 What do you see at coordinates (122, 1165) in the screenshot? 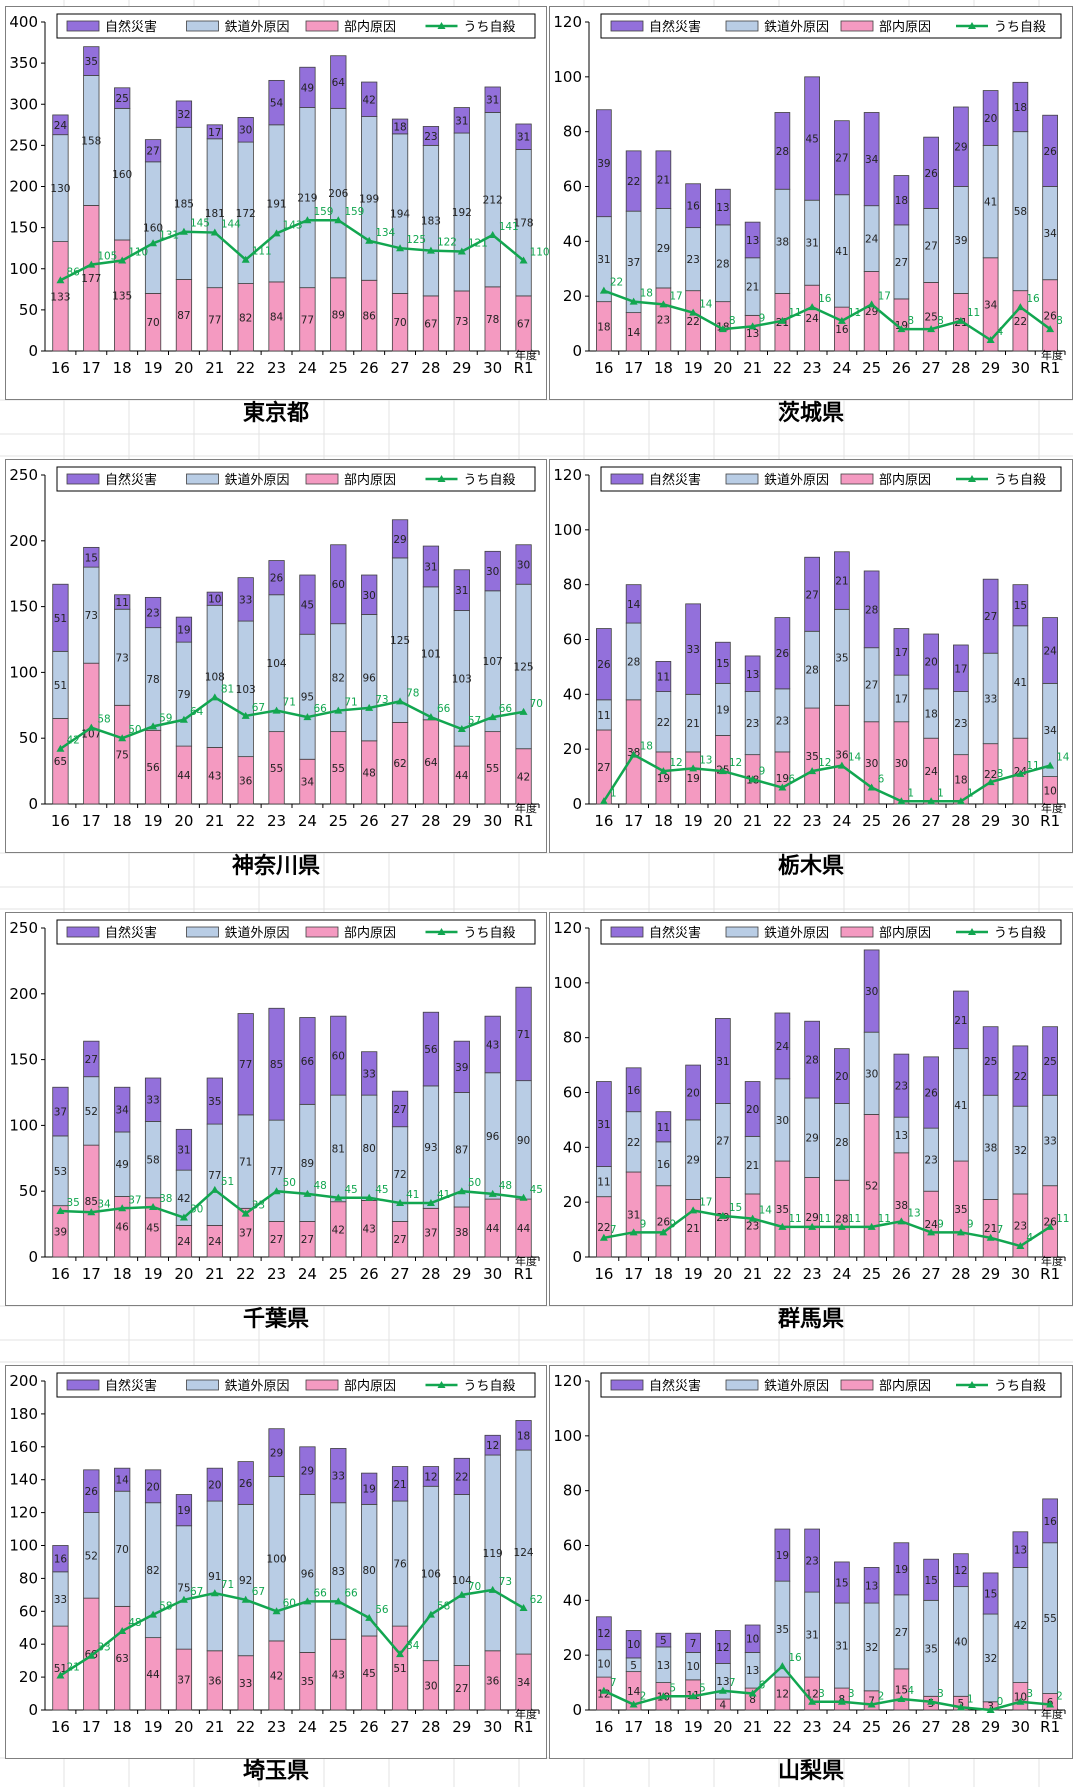
I see `data-label-external: 49` at bounding box center [122, 1165].